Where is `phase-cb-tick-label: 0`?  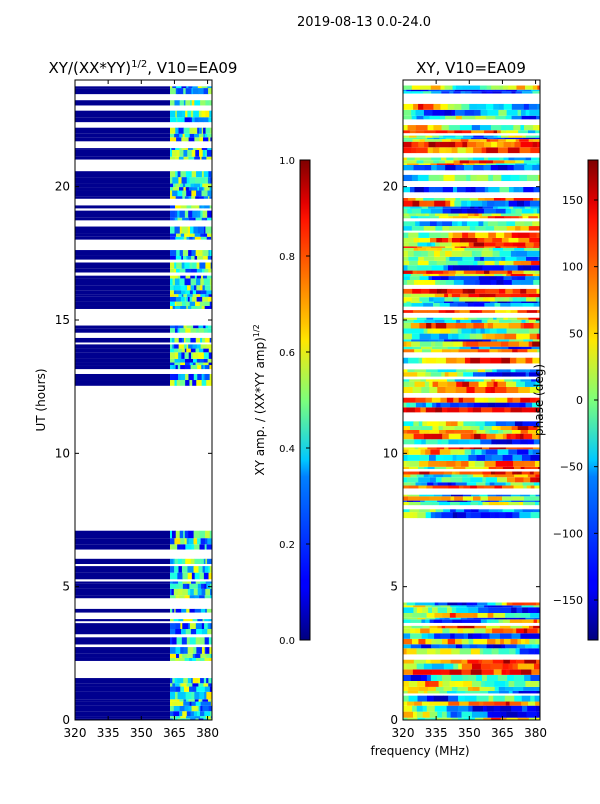
phase-cb-tick-label: 0 is located at coordinates (579, 400).